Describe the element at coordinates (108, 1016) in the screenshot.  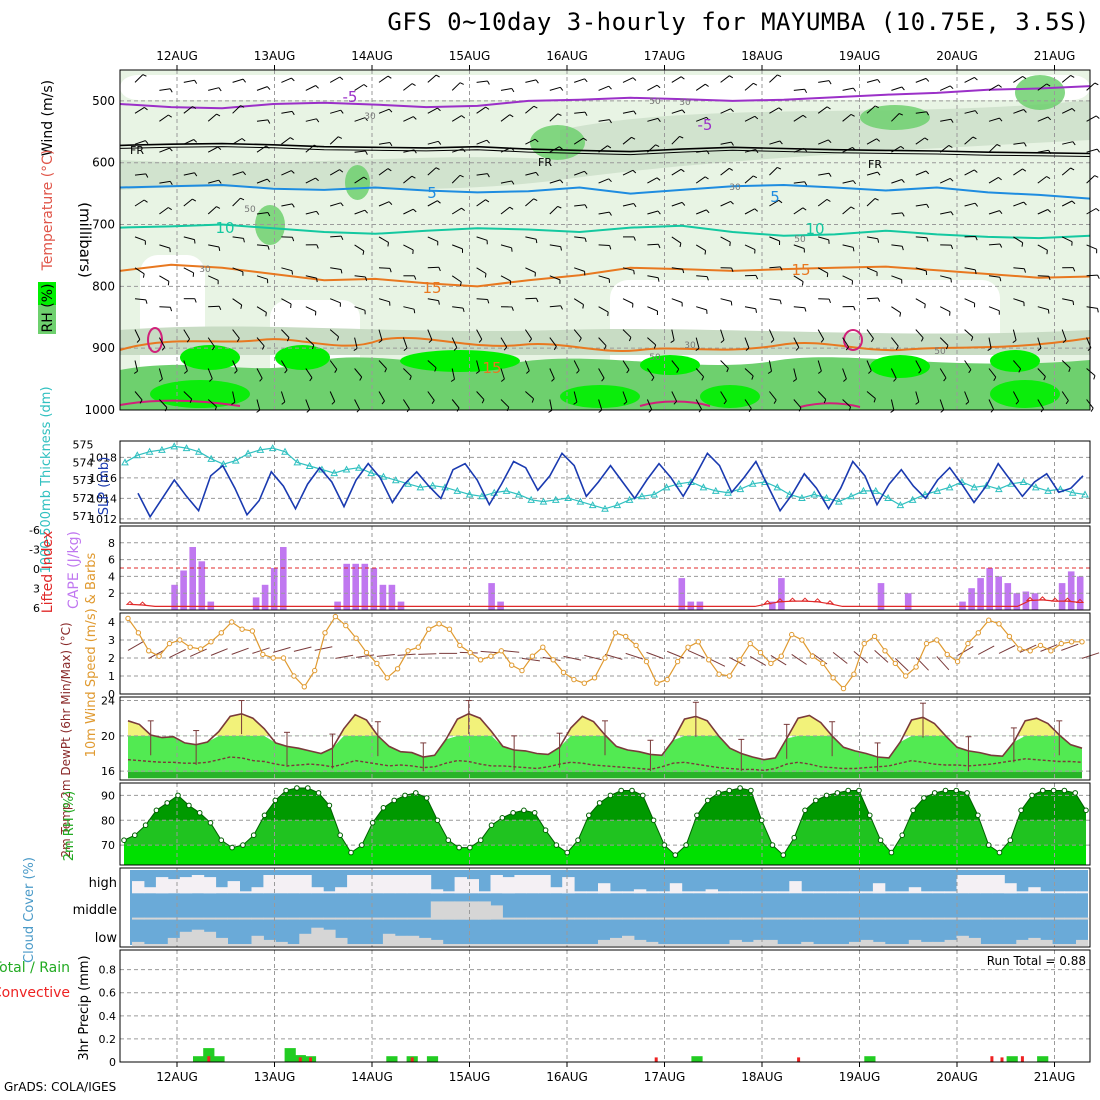
I see `precip-tick-label: 0.4` at that location.